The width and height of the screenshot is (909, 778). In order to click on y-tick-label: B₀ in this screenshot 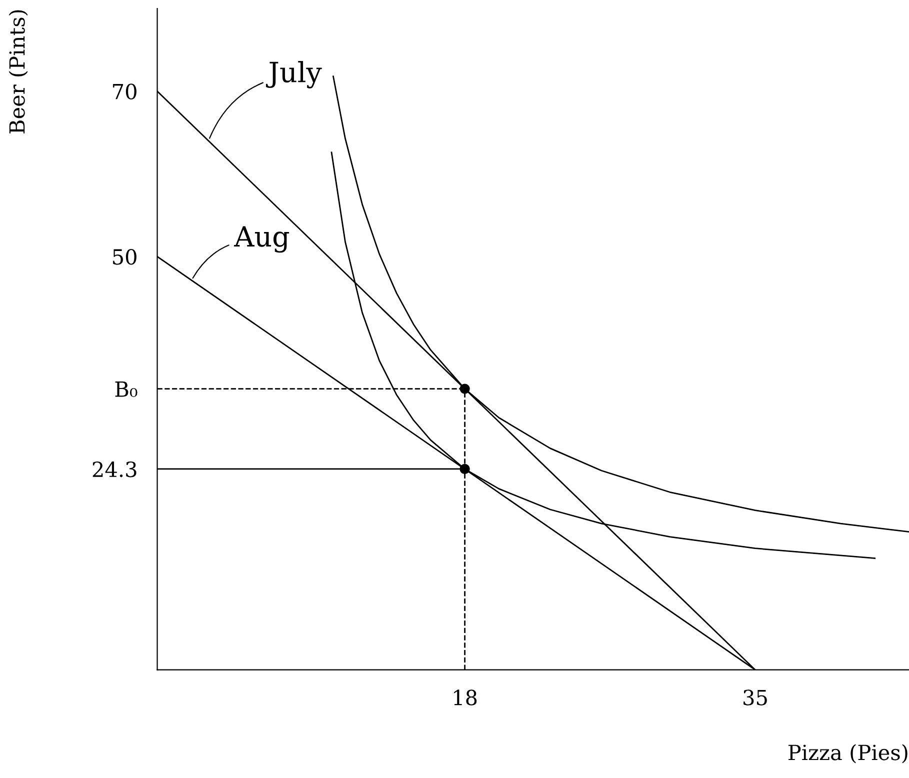, I will do `click(126, 389)`.